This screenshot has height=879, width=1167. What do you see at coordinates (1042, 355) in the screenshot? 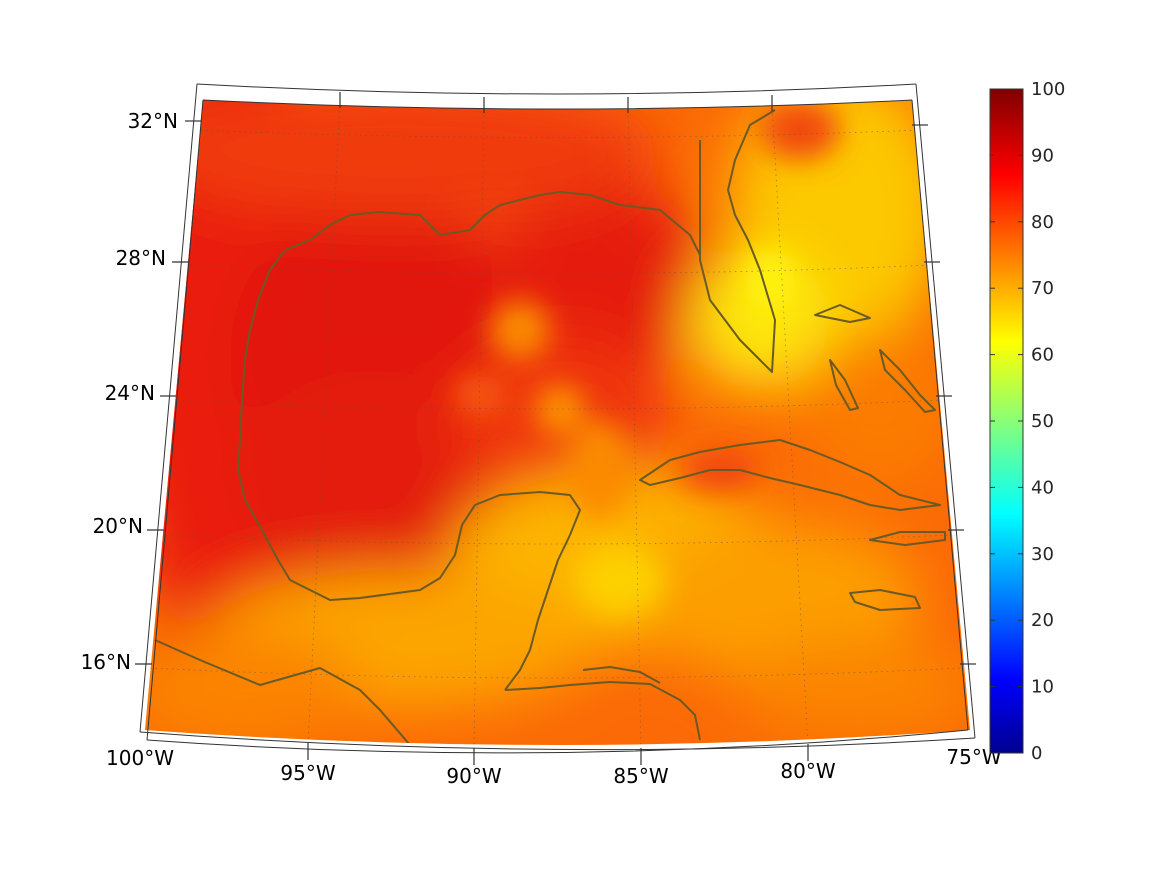
I see `colorbar-label: 60` at bounding box center [1042, 355].